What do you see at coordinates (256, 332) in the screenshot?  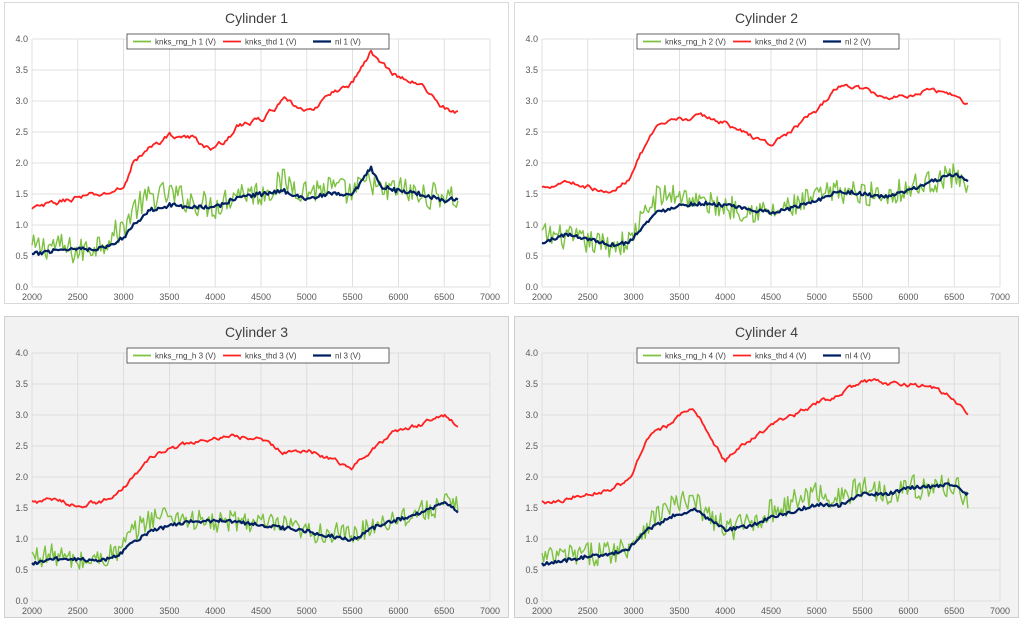 I see `chart-title: Cylinder 3` at bounding box center [256, 332].